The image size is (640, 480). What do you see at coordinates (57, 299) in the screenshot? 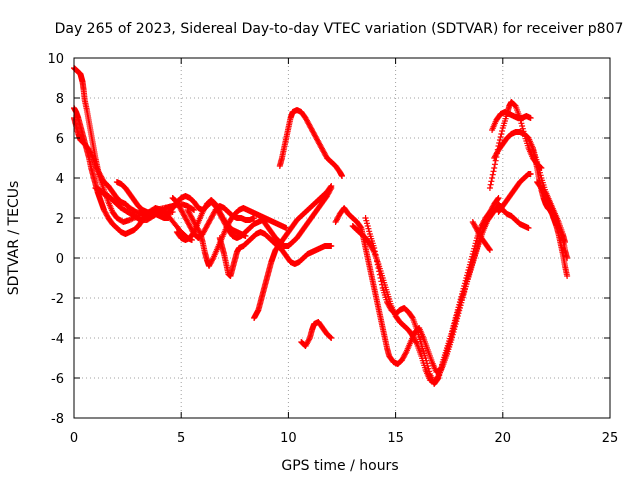
I see `y-tick-label-3: -2` at bounding box center [57, 299].